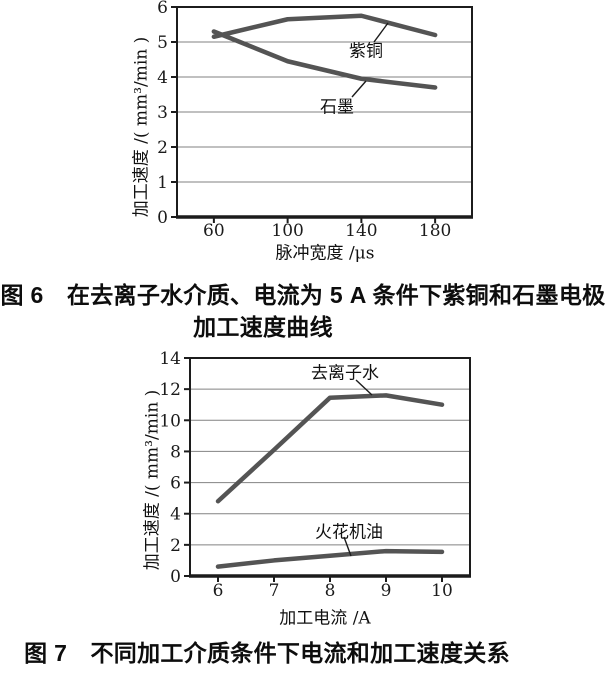 The height and width of the screenshot is (673, 606). Describe the element at coordinates (214, 231) in the screenshot. I see `fig6-x-tick-label: 60` at that location.